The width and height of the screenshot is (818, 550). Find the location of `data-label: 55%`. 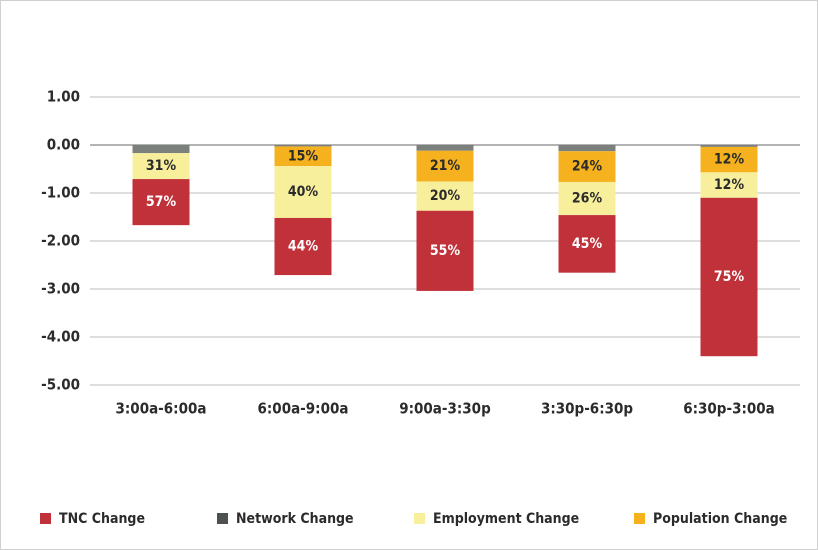

data-label: 55% is located at coordinates (445, 251).